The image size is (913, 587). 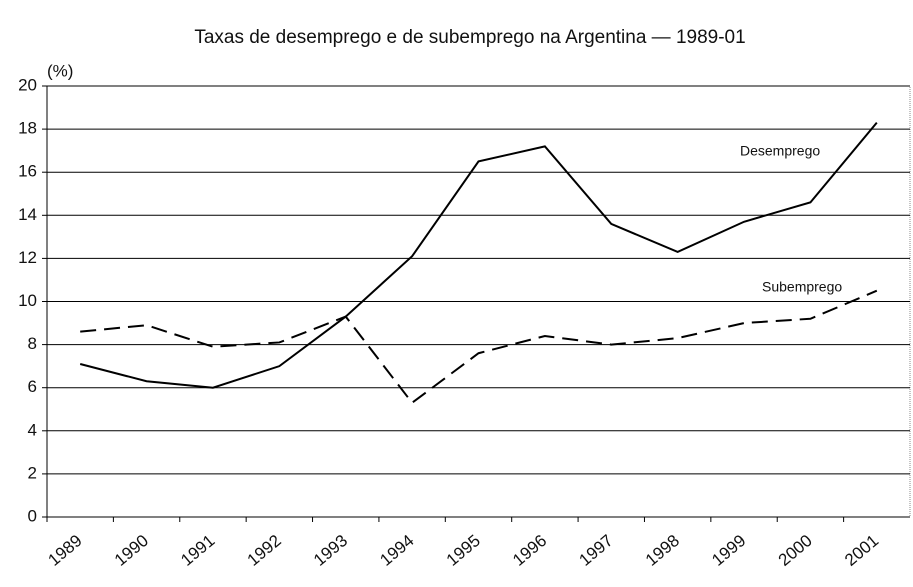 I want to click on y-tick-label: 6, so click(x=32, y=386).